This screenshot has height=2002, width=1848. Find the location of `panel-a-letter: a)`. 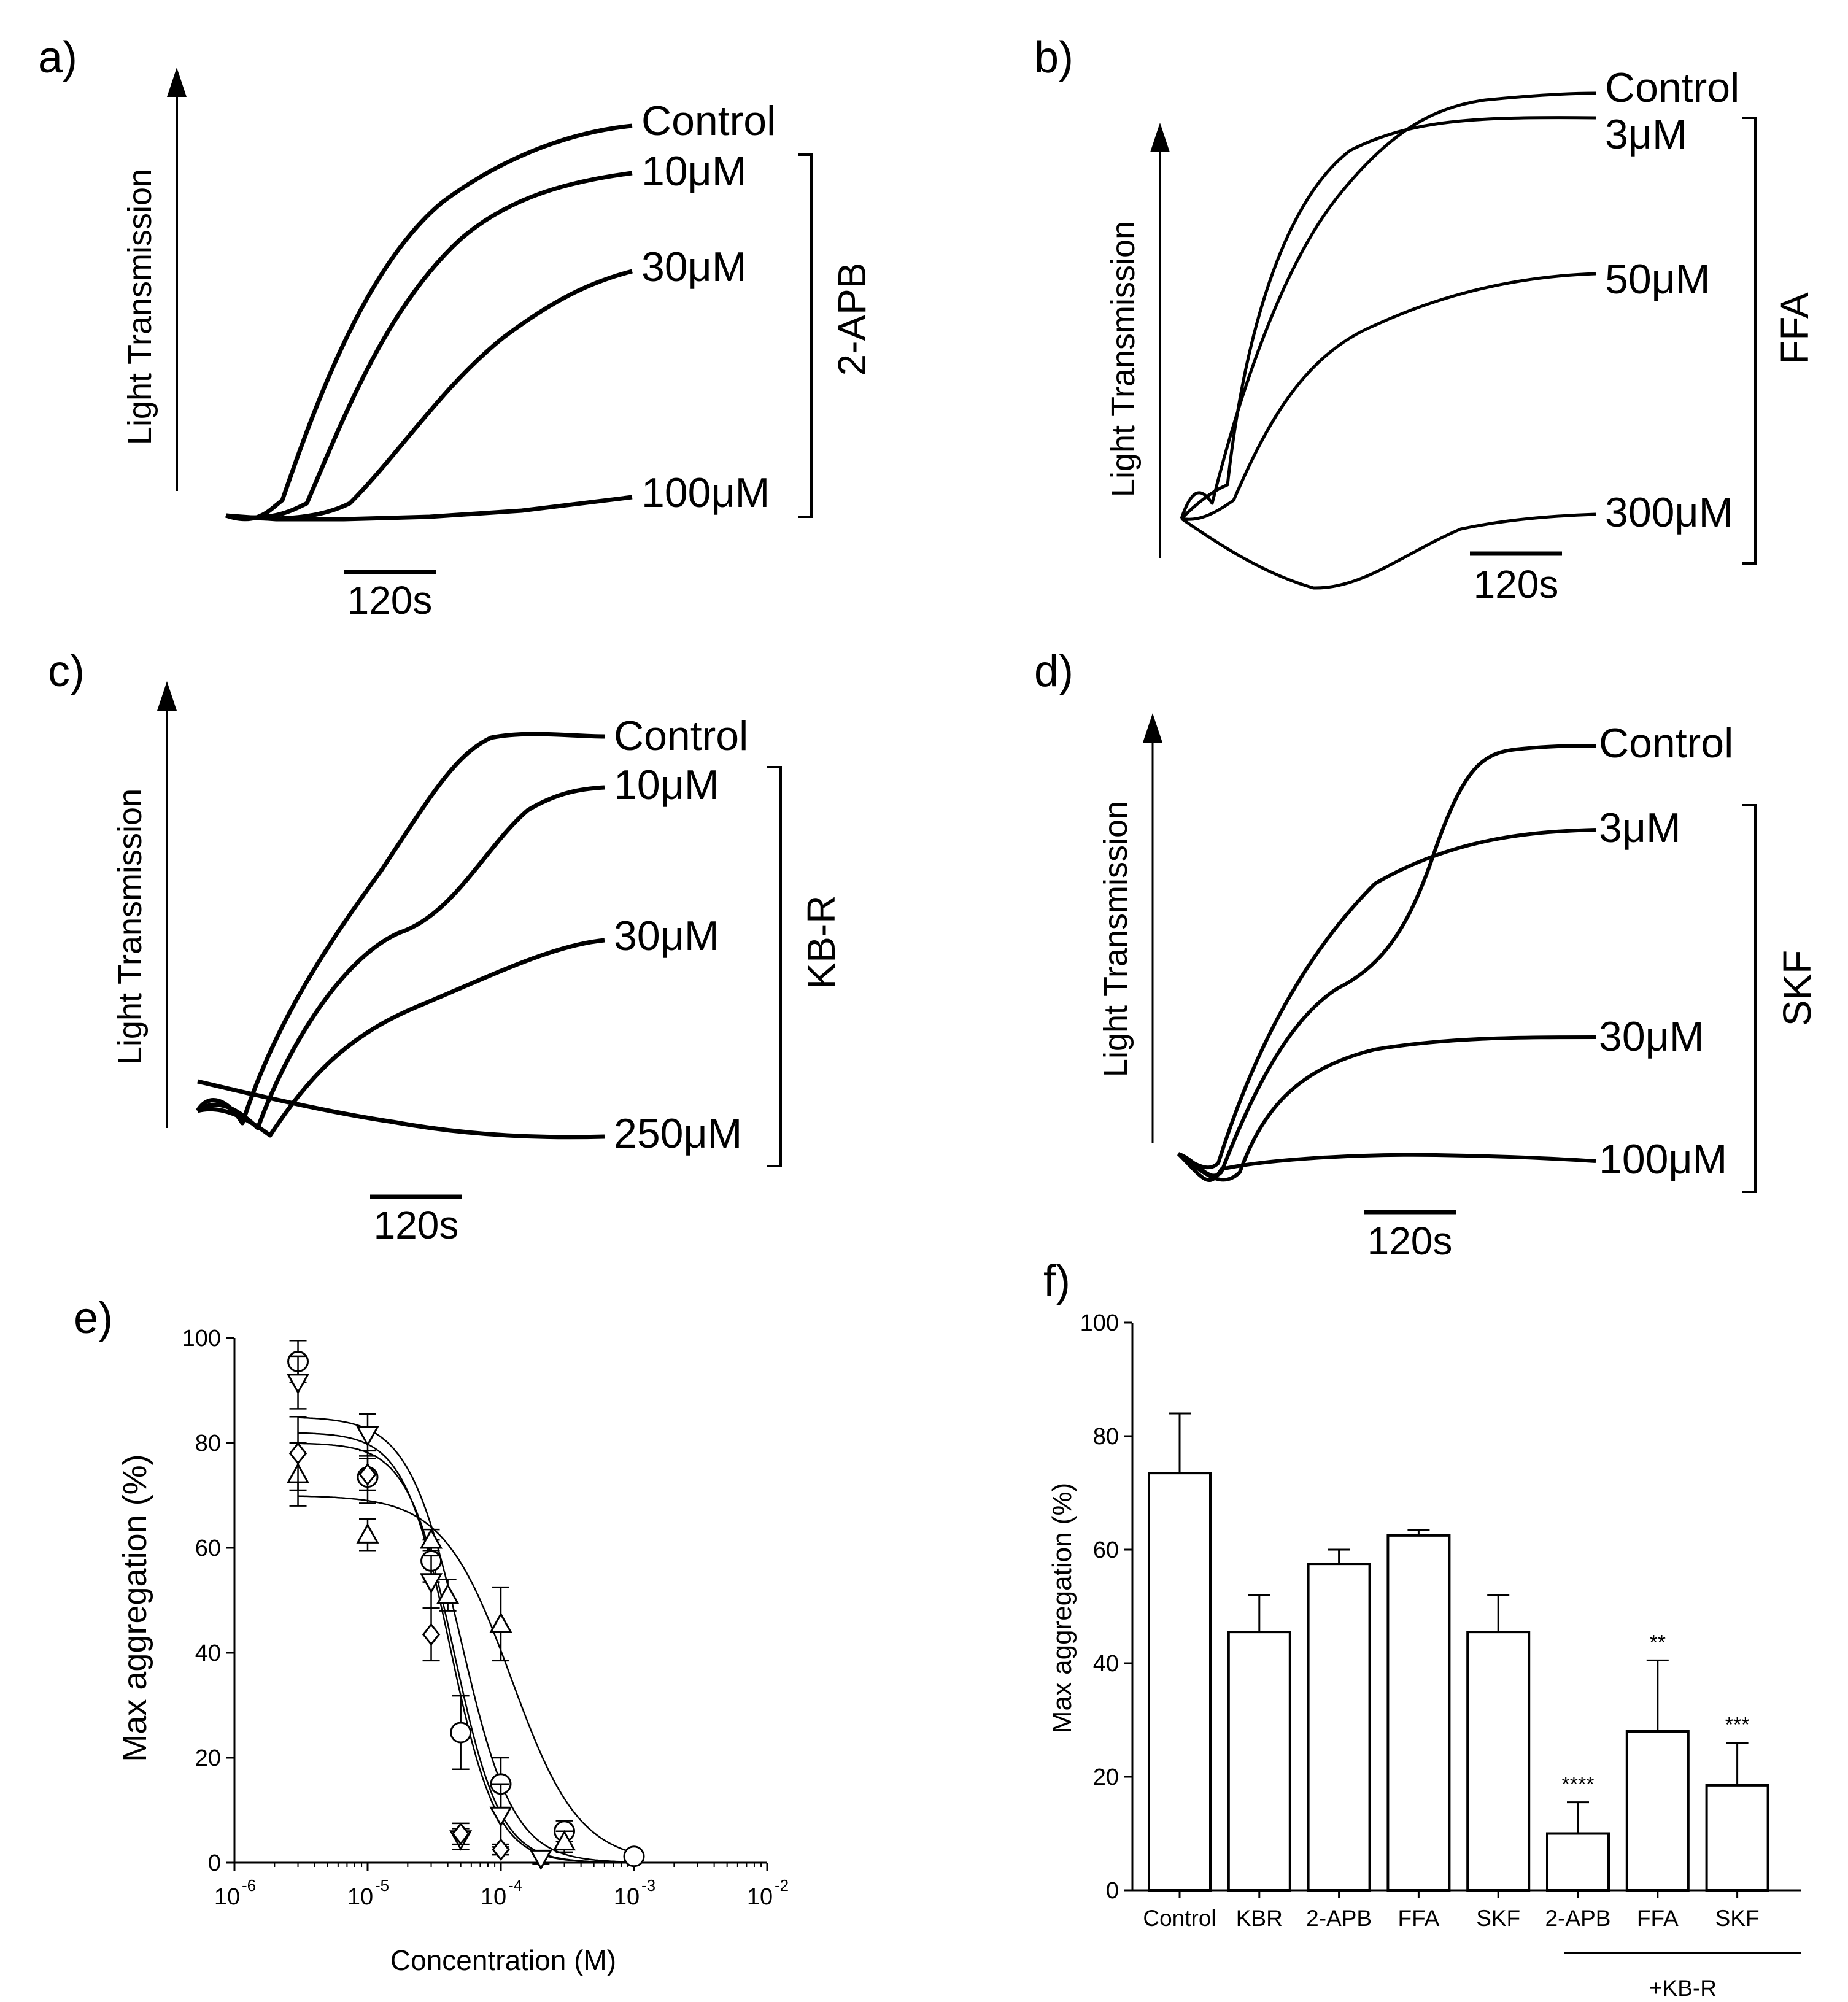

panel-a-letter: a) is located at coordinates (58, 57).